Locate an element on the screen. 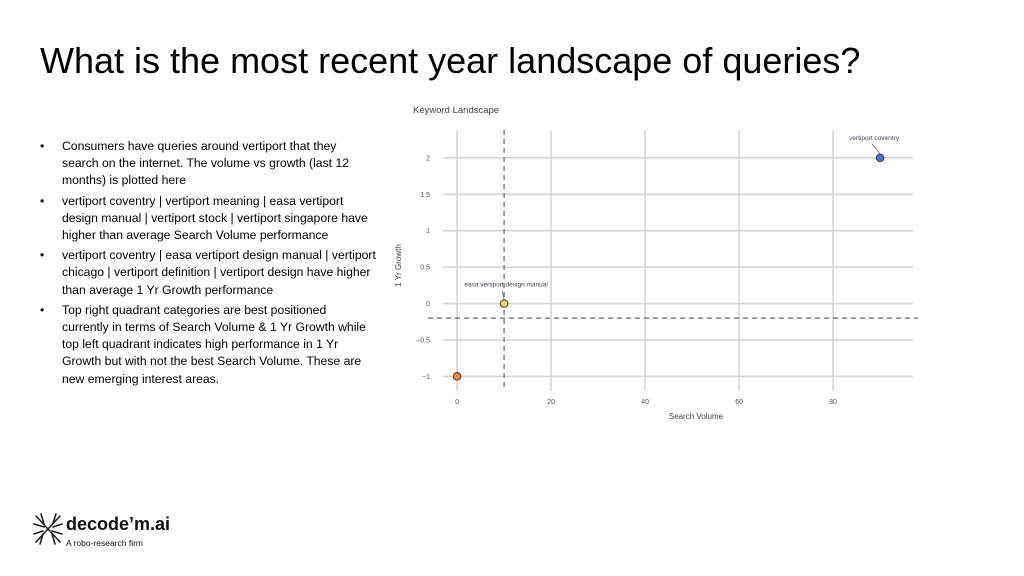  x-tick-label: 20 is located at coordinates (551, 402).